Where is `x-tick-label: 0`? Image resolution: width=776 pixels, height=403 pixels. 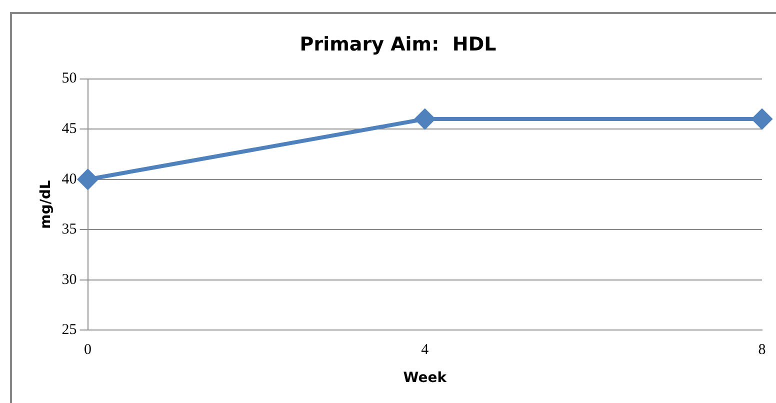
x-tick-label: 0 is located at coordinates (88, 350).